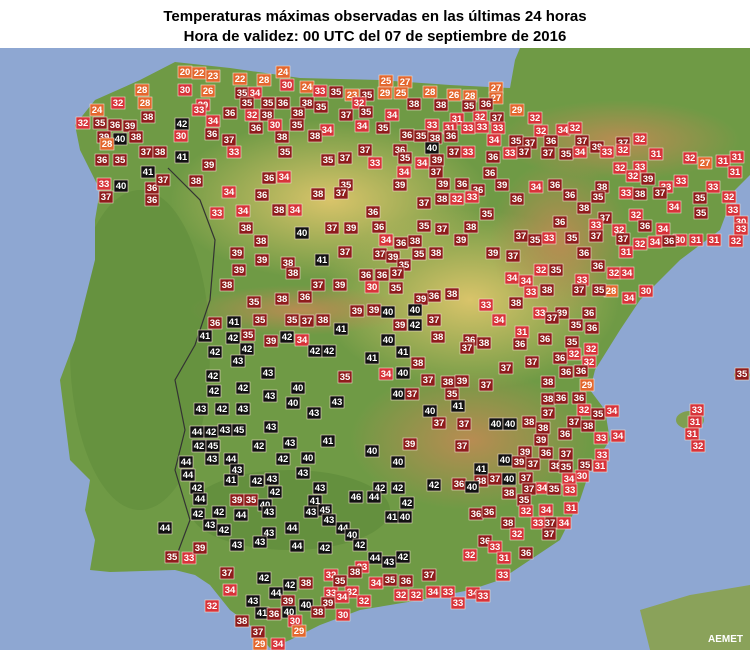  I want to click on station-temp: 40, so click(388, 312).